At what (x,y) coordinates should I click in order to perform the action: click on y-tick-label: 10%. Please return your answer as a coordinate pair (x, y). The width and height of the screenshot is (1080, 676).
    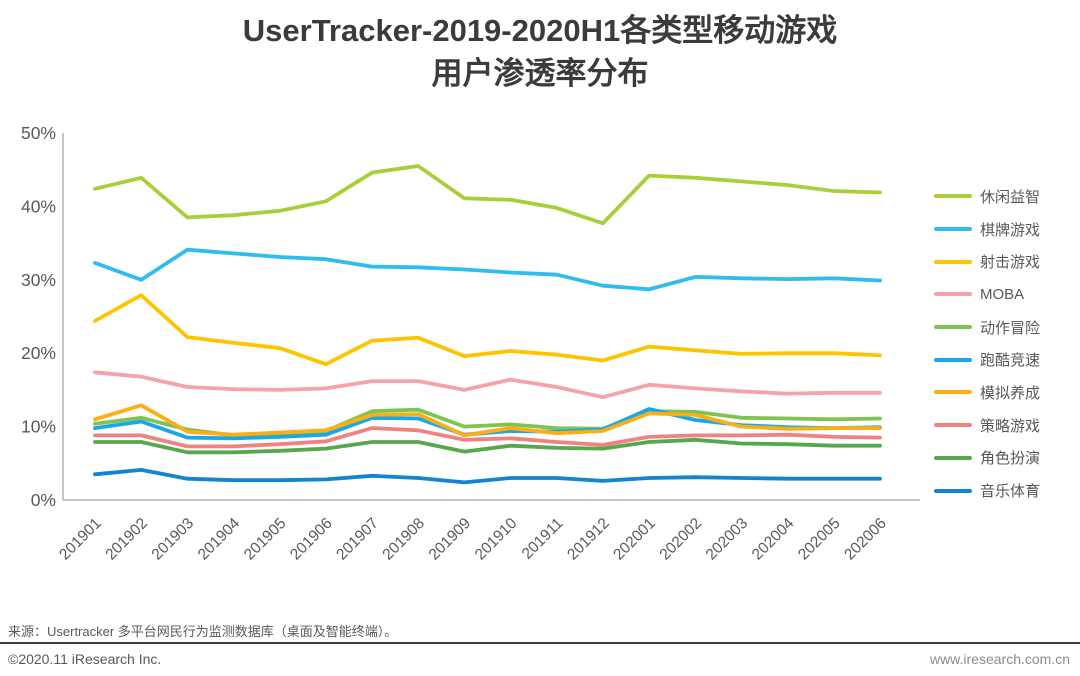
    Looking at the image, I should click on (38, 427).